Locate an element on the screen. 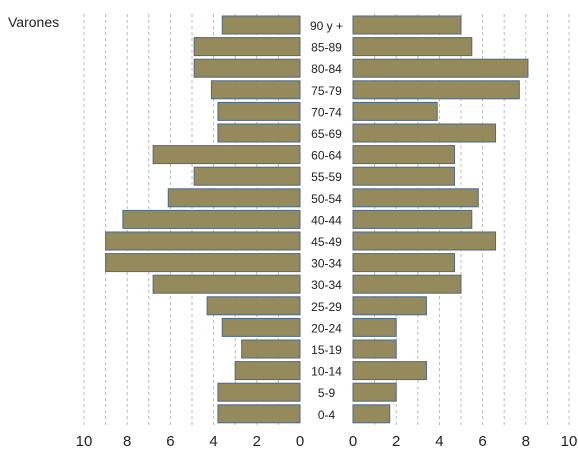 The width and height of the screenshot is (578, 453). category-label: 75-79 is located at coordinates (326, 91).